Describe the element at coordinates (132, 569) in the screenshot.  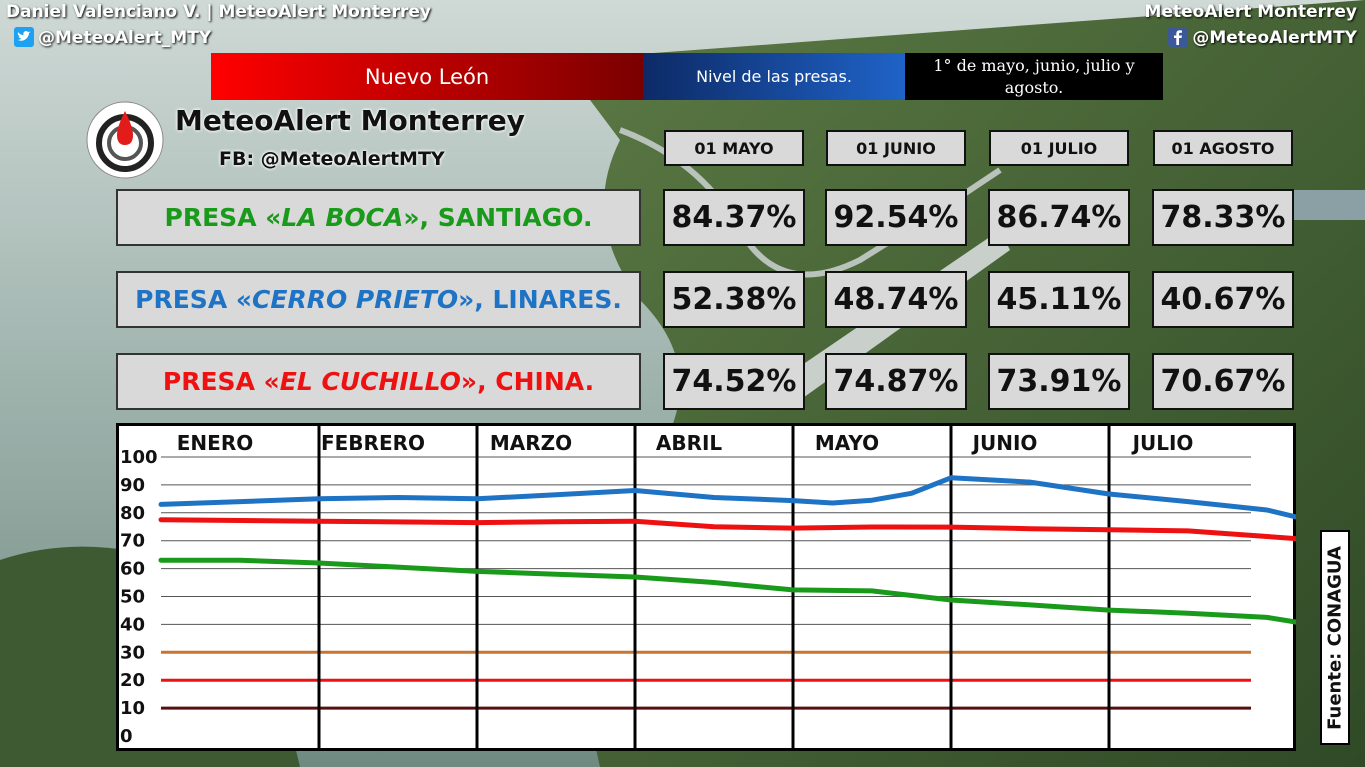
I see `y-tick-label: 60` at that location.